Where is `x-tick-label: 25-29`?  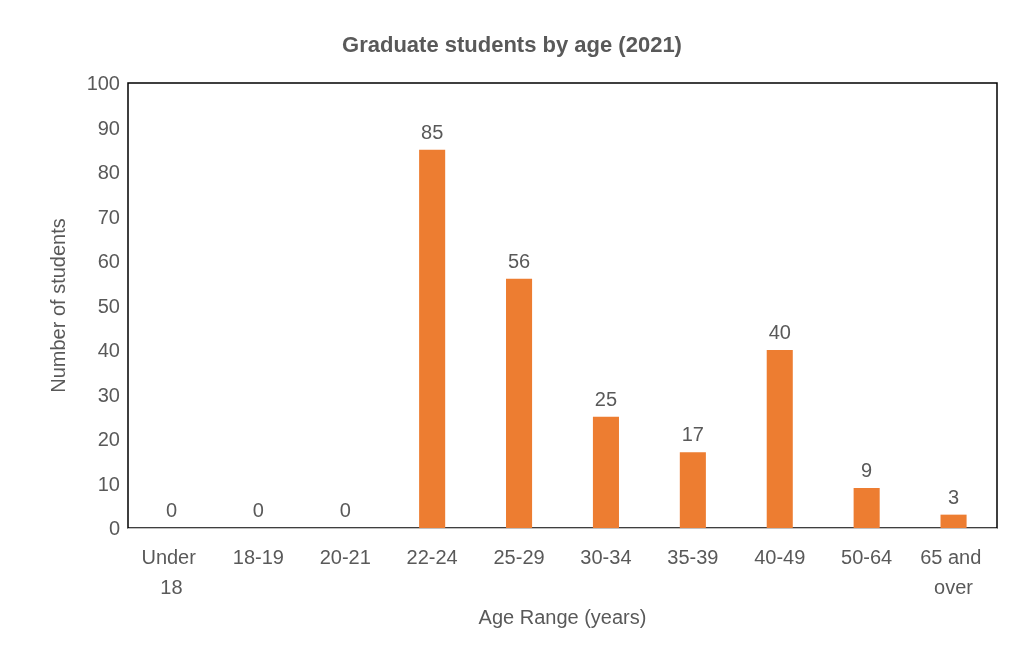
x-tick-label: 25-29 is located at coordinates (519, 557).